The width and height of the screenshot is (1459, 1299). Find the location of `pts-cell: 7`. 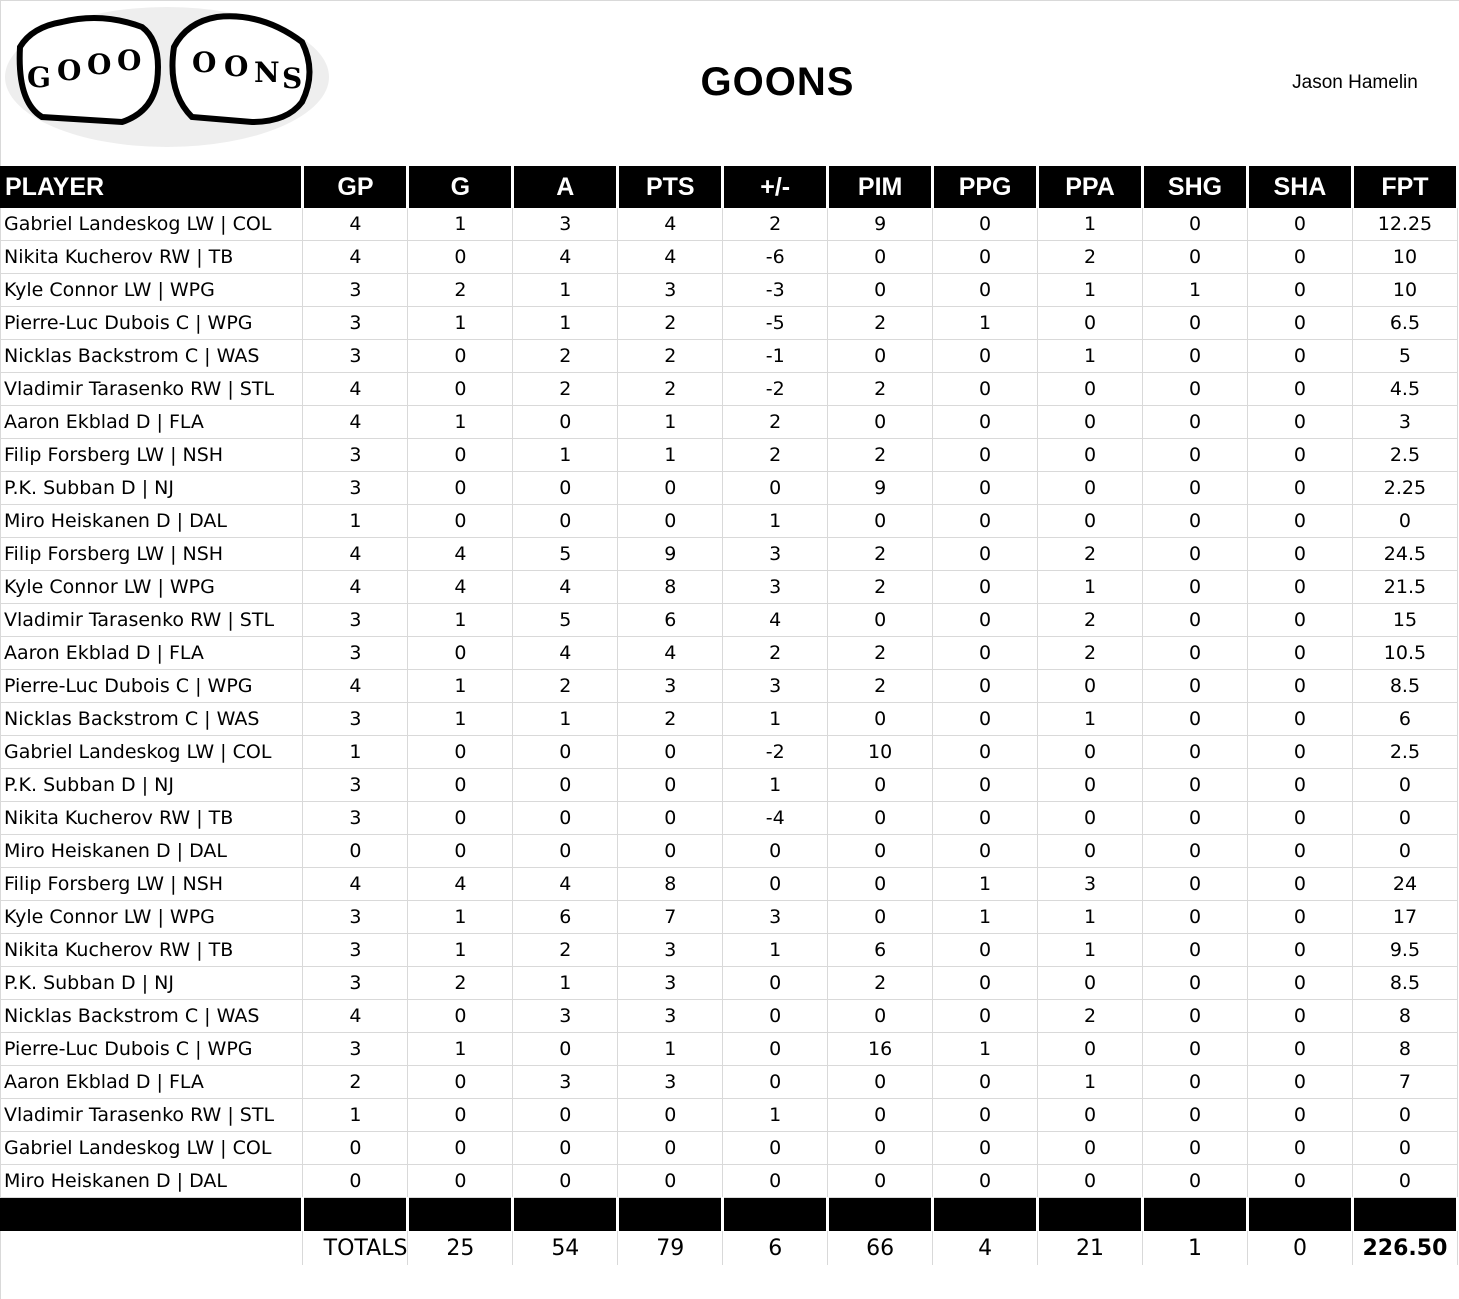

pts-cell: 7 is located at coordinates (670, 917).